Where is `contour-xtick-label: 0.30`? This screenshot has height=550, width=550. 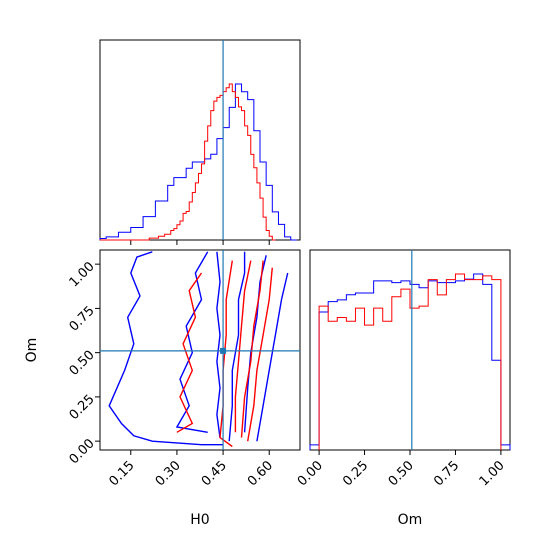
contour-xtick-label: 0.30 is located at coordinates (168, 473).